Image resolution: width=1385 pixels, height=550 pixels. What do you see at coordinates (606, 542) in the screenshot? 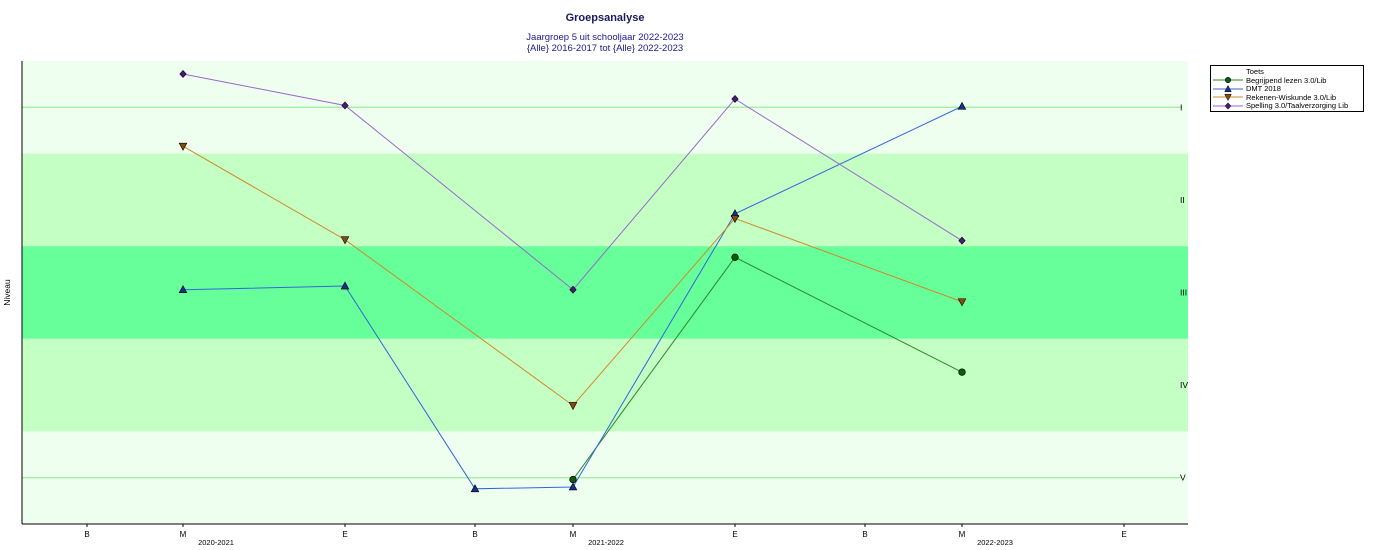
I see `x-group-label-1: 2021-2022` at bounding box center [606, 542].